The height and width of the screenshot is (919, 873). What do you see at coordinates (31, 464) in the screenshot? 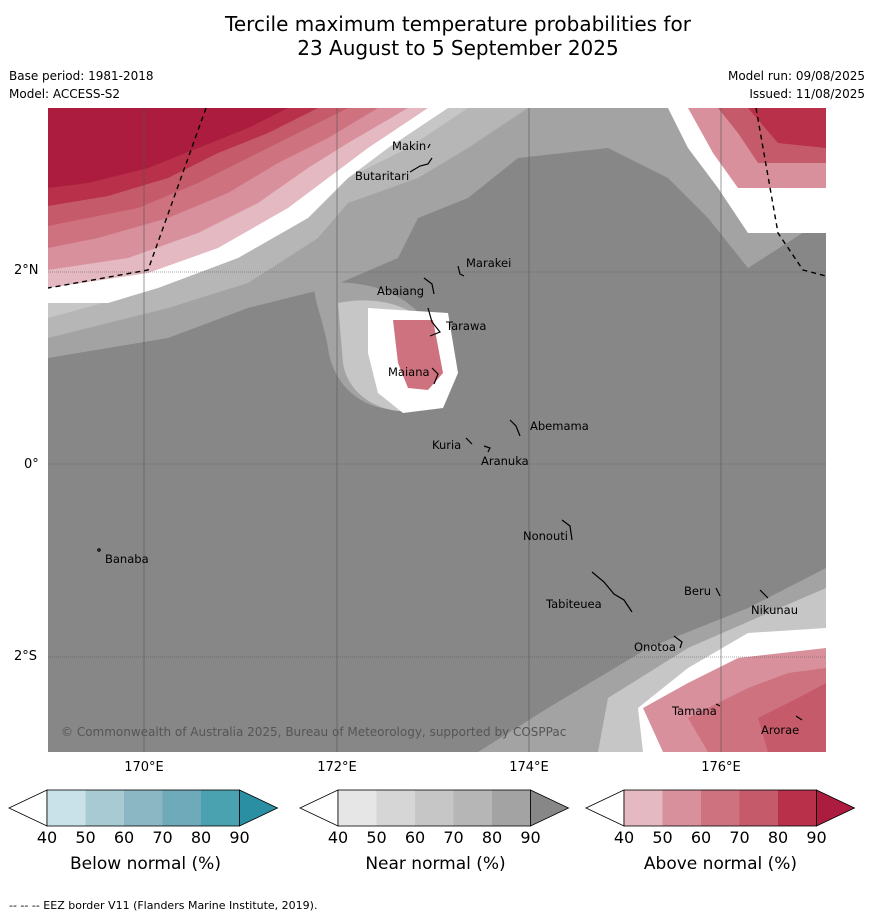
I see `lat-label-0: 0°` at bounding box center [31, 464].